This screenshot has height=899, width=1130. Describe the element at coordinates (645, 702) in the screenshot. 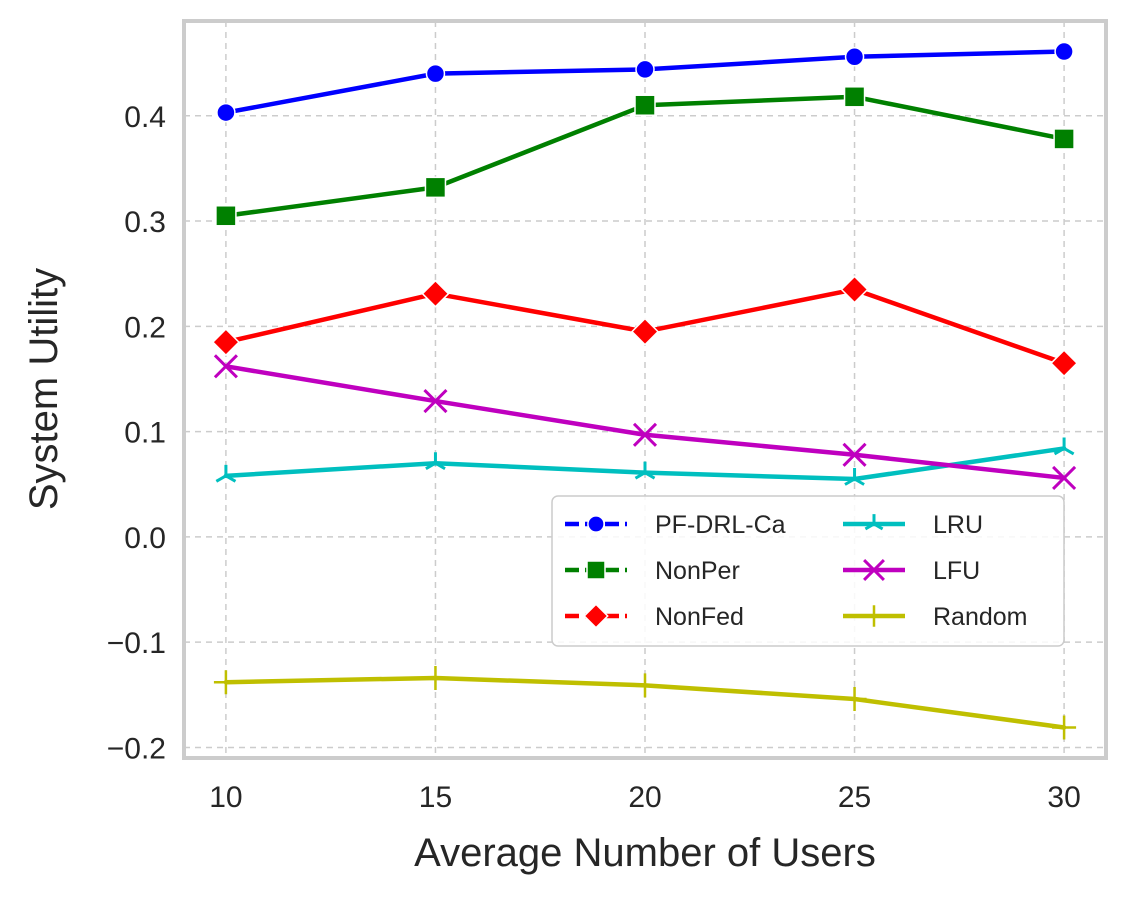

I see `series-Random` at that location.